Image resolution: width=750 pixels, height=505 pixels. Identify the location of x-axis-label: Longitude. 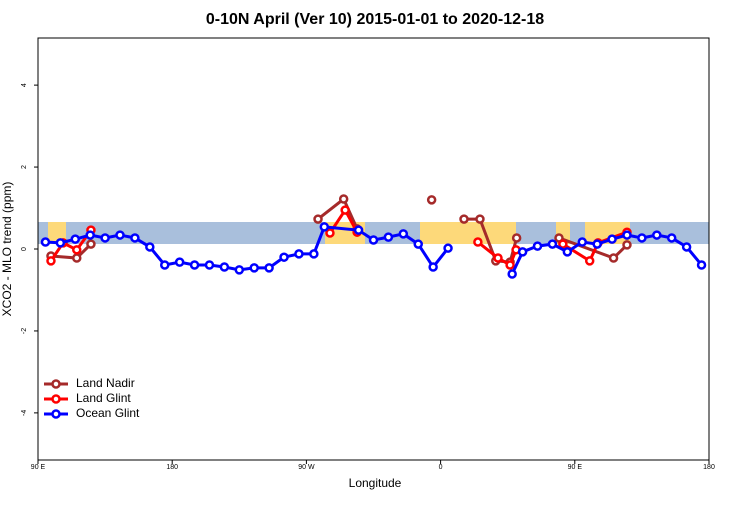
(375, 483).